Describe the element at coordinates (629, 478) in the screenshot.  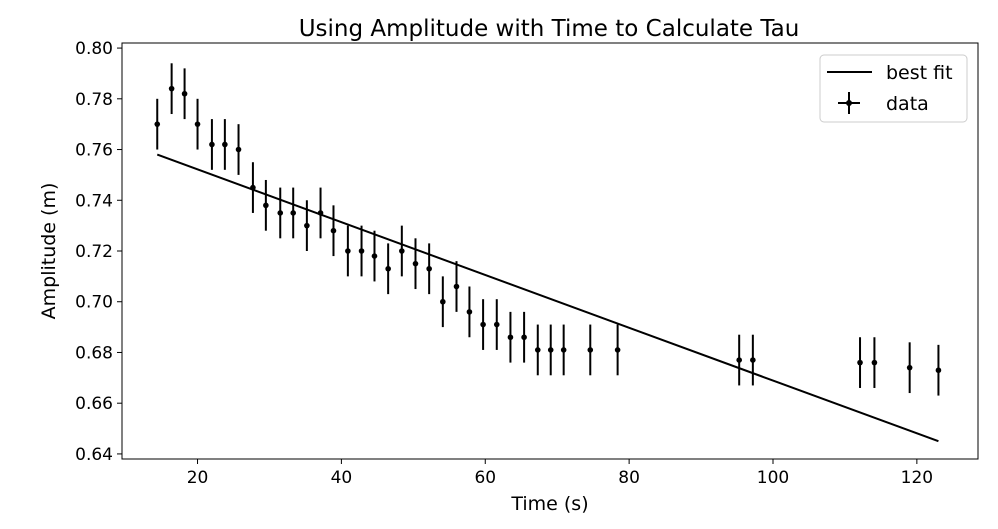
I see `x-tick-label: 80` at that location.